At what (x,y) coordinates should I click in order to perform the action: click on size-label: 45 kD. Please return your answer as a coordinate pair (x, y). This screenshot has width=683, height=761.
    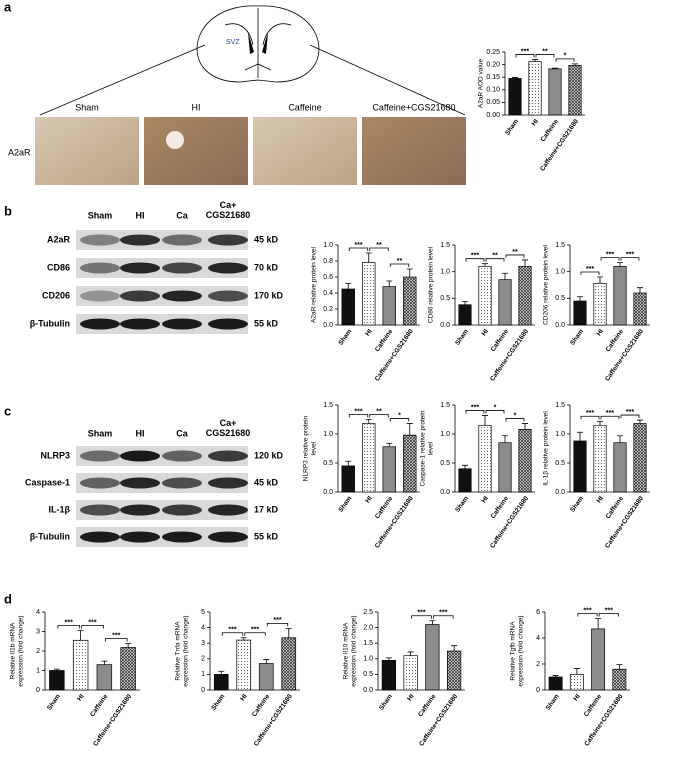
    Looking at the image, I should click on (266, 482).